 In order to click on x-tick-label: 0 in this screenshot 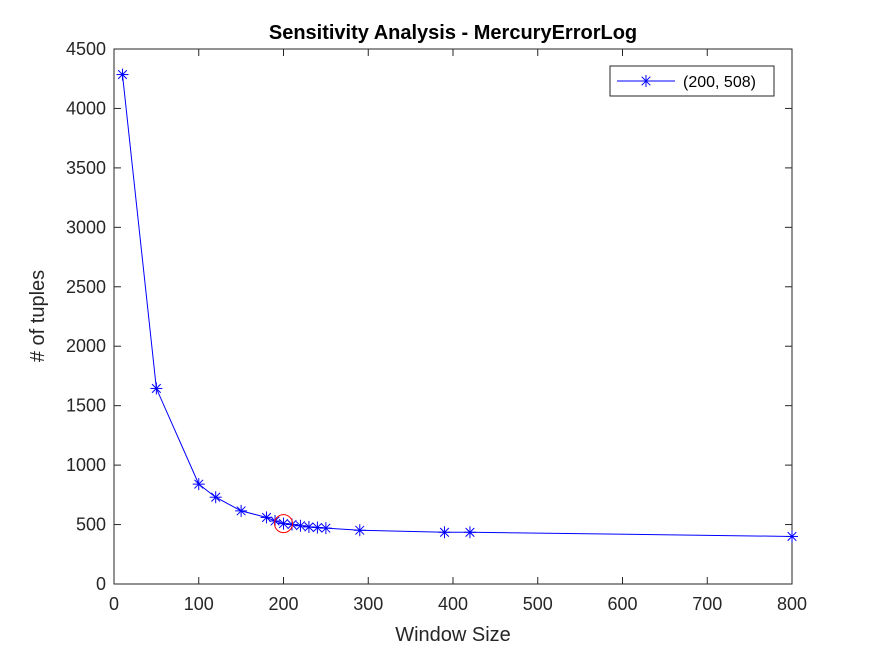, I will do `click(114, 604)`.